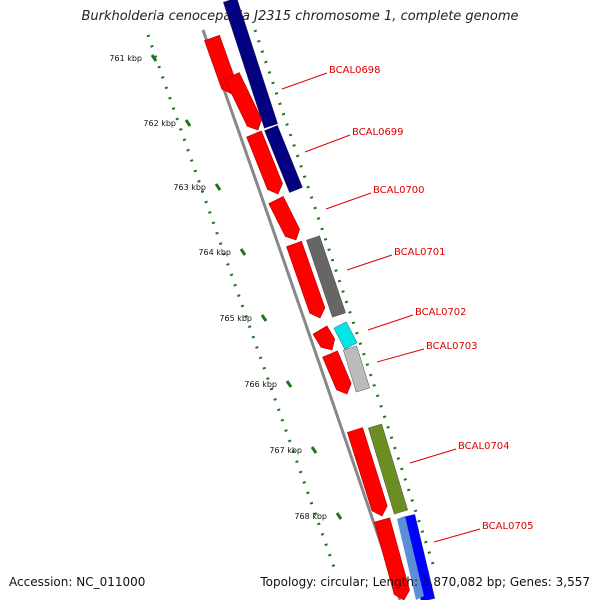 This screenshot has height=600, width=600. What do you see at coordinates (285, 450) in the screenshot?
I see `ruler-label: 767 kbp` at bounding box center [285, 450].